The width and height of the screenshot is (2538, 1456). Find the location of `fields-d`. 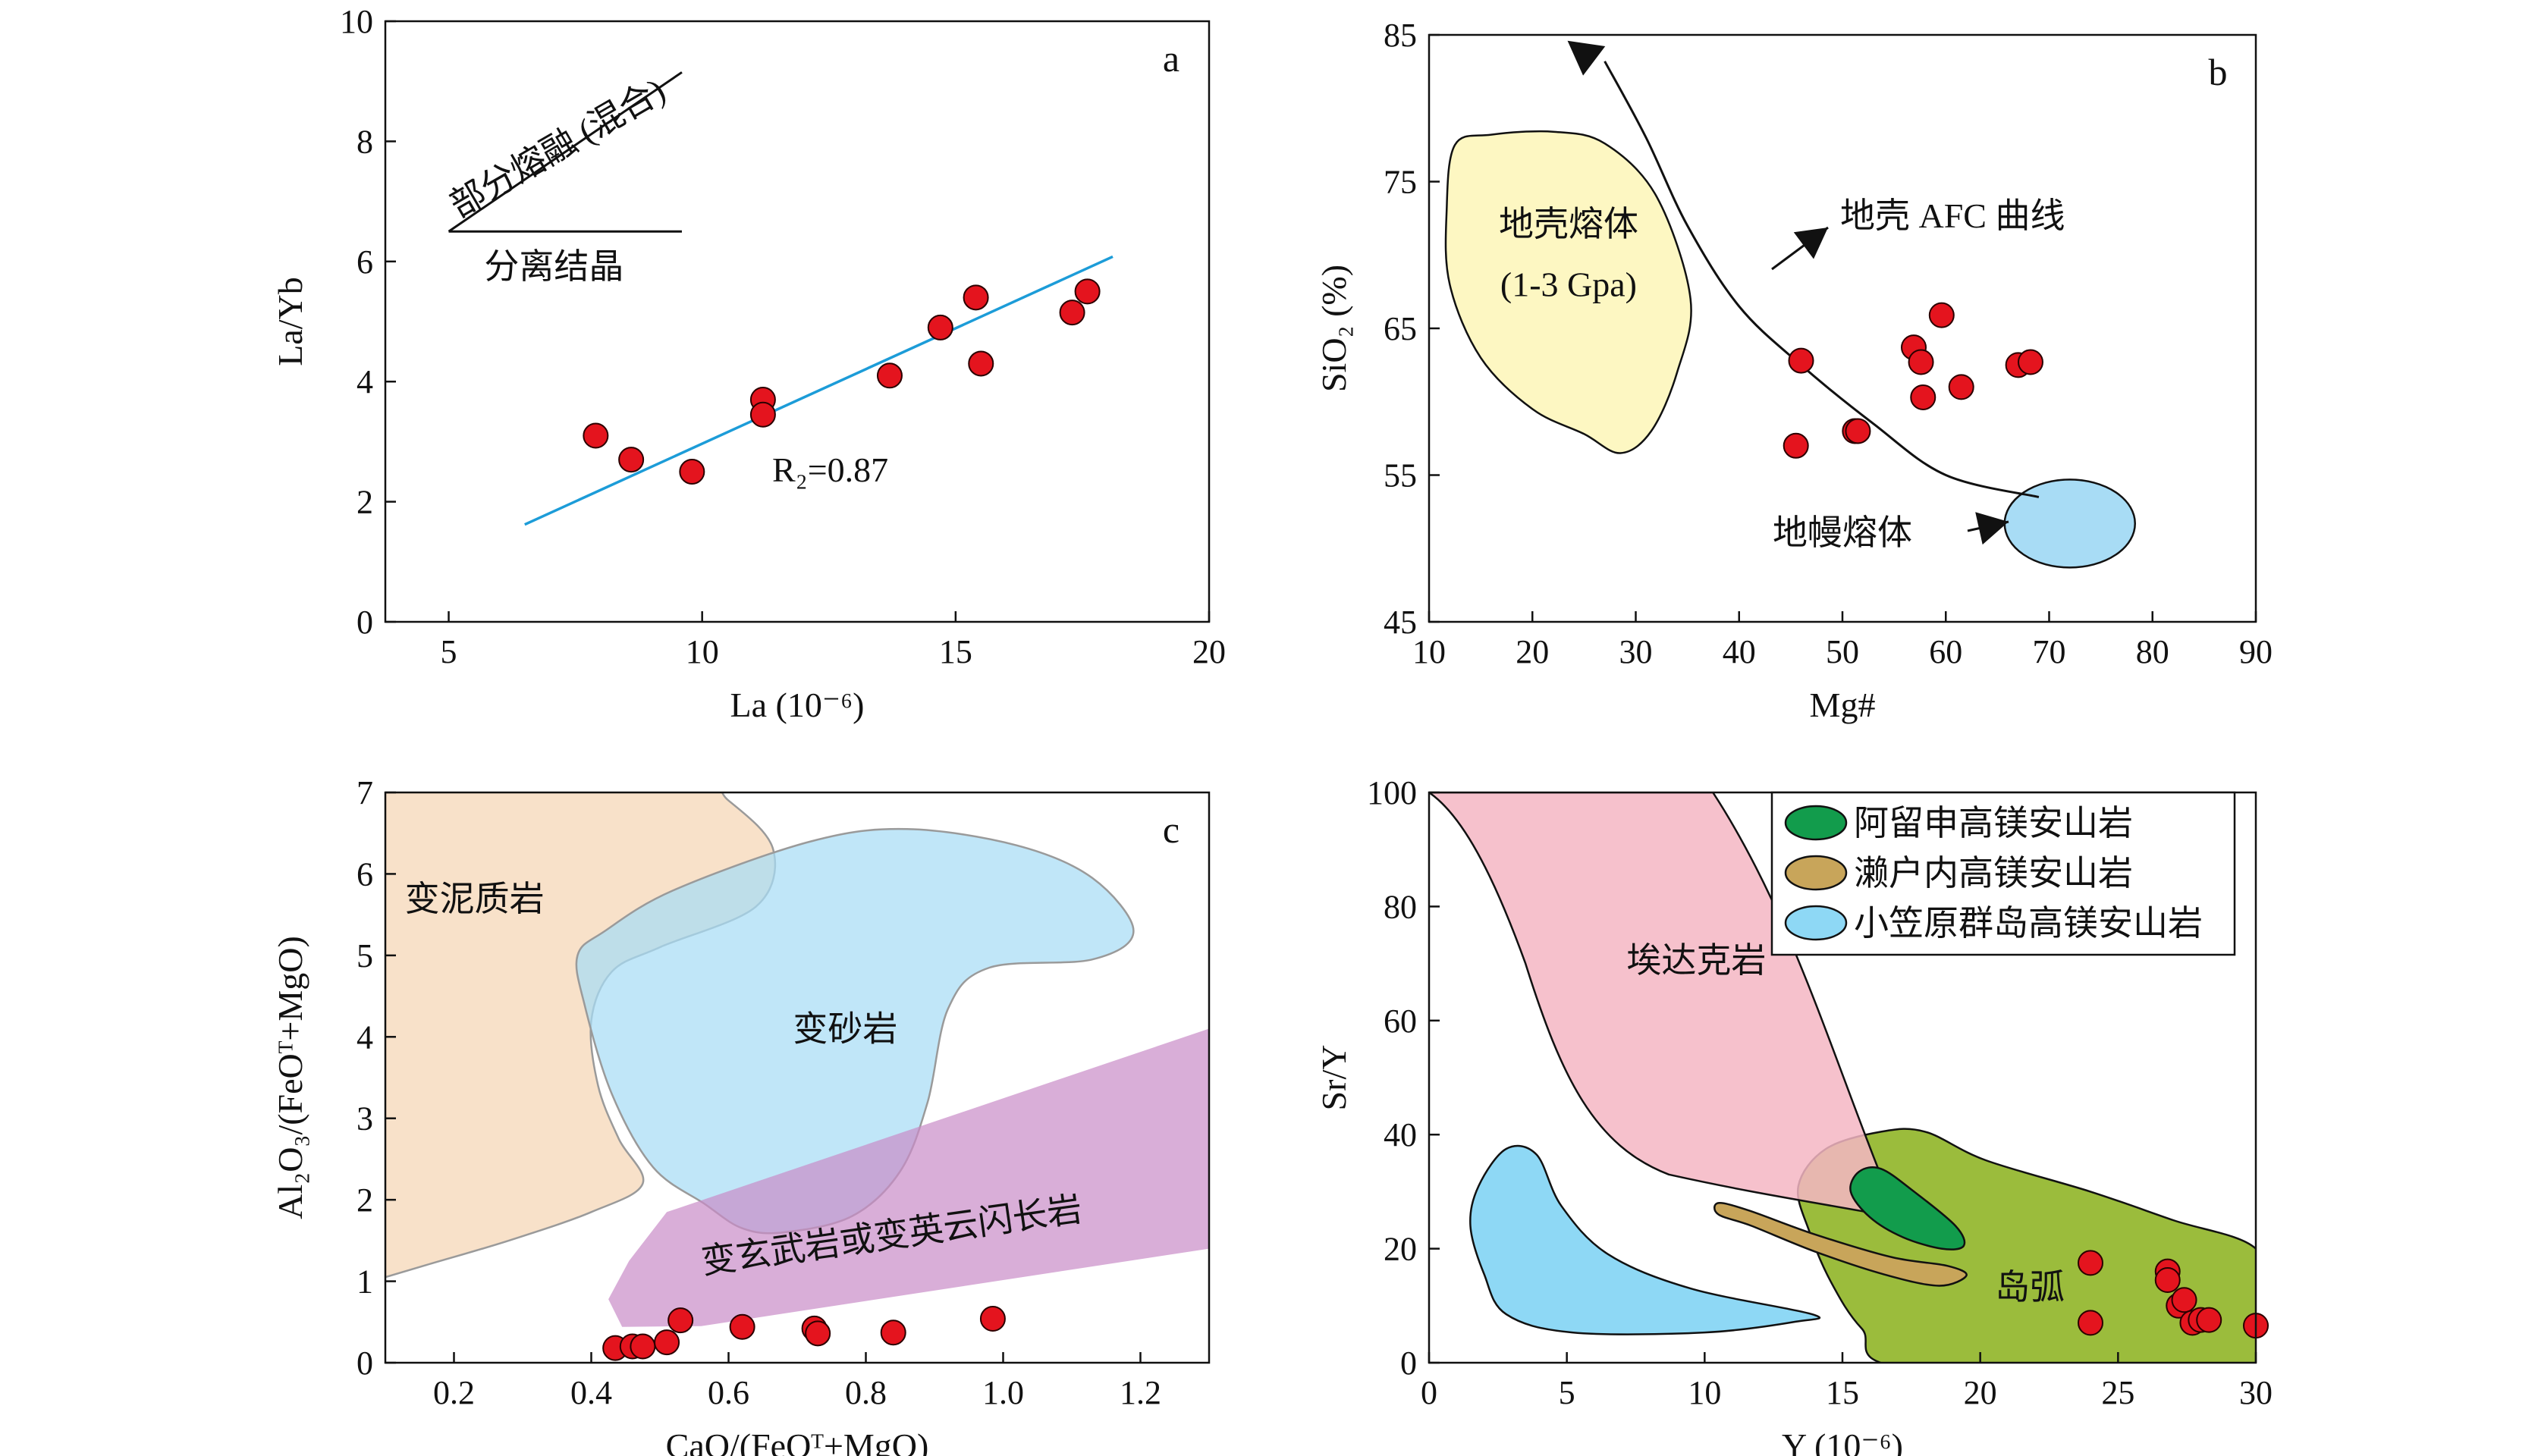

fields-d is located at coordinates (1842, 1077).